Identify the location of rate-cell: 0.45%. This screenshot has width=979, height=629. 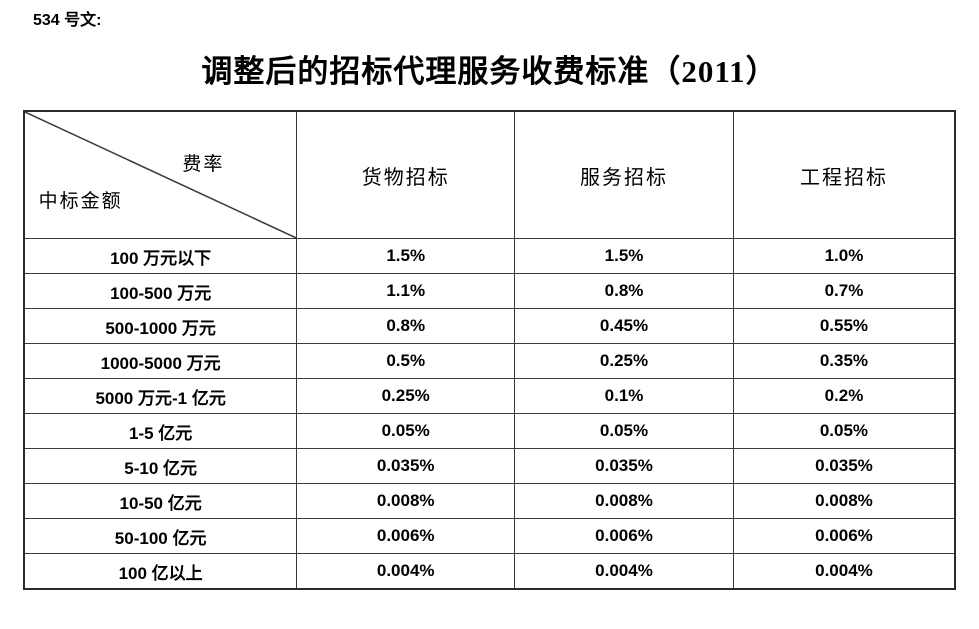
(624, 326).